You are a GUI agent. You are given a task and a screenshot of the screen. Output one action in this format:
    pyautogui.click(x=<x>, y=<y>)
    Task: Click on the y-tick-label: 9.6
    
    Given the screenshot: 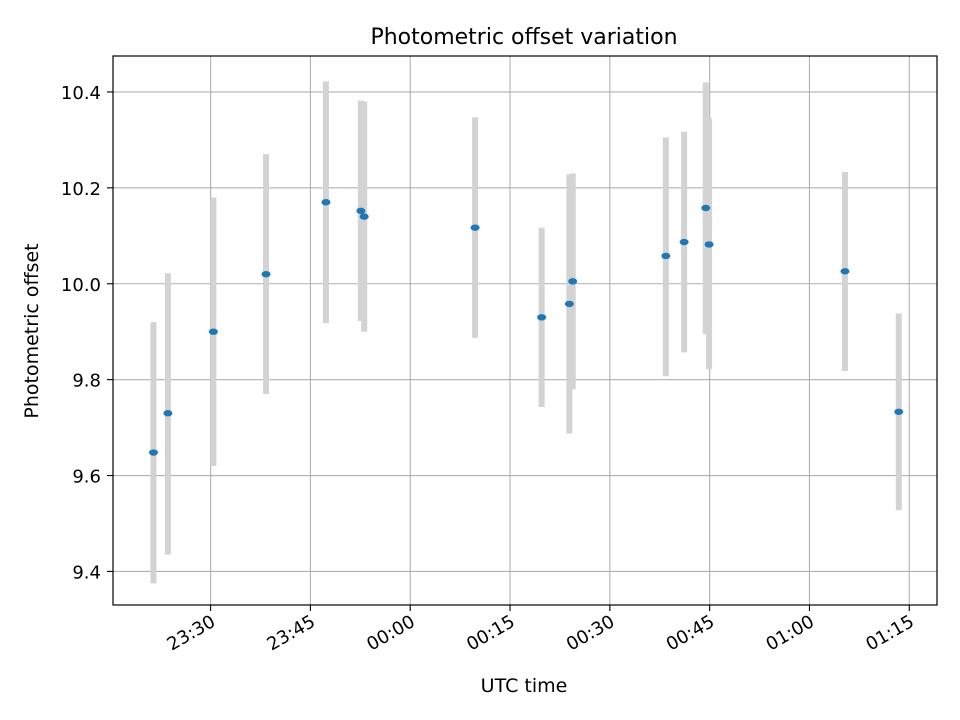 What is the action you would take?
    pyautogui.click(x=86, y=477)
    